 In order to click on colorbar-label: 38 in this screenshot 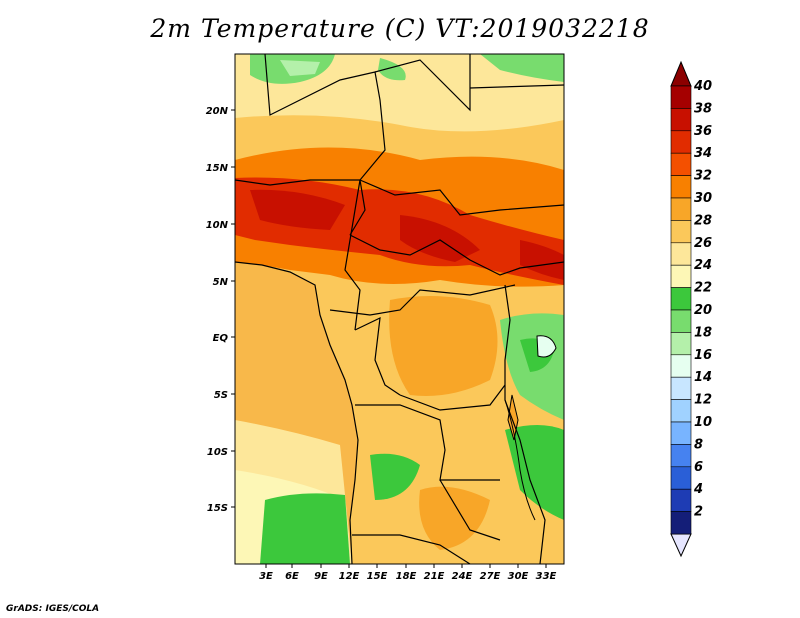, I will do `click(703, 108)`.